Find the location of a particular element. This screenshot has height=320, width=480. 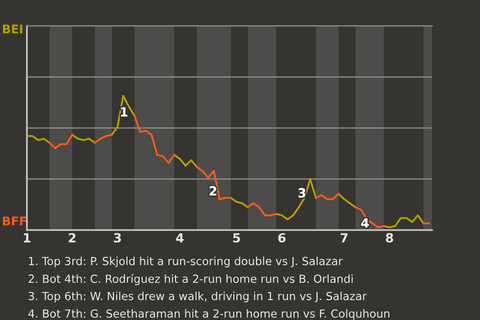

x-tick-label: 5 is located at coordinates (236, 238).